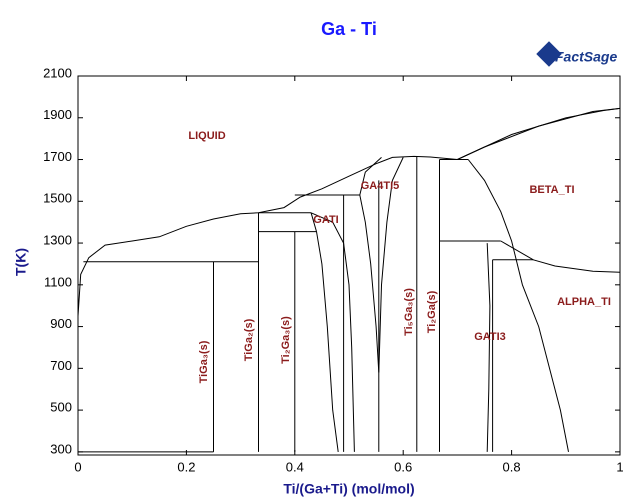  I want to click on phase-label: Ti₂Ga₃(s), so click(286, 340).